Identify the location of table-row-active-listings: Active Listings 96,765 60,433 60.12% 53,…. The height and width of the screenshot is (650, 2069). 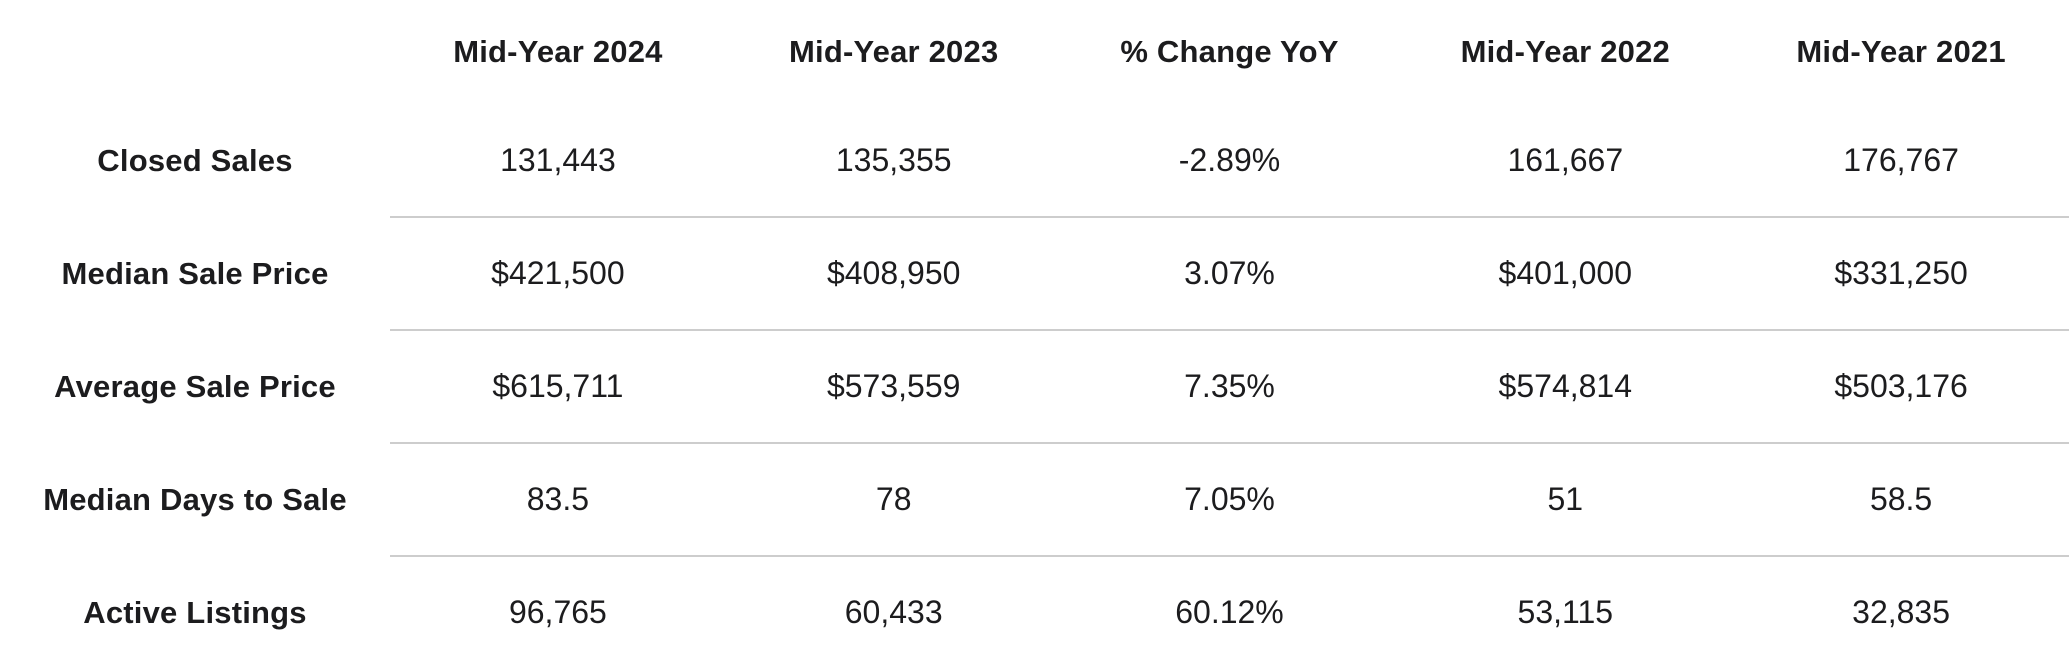
(1034, 603).